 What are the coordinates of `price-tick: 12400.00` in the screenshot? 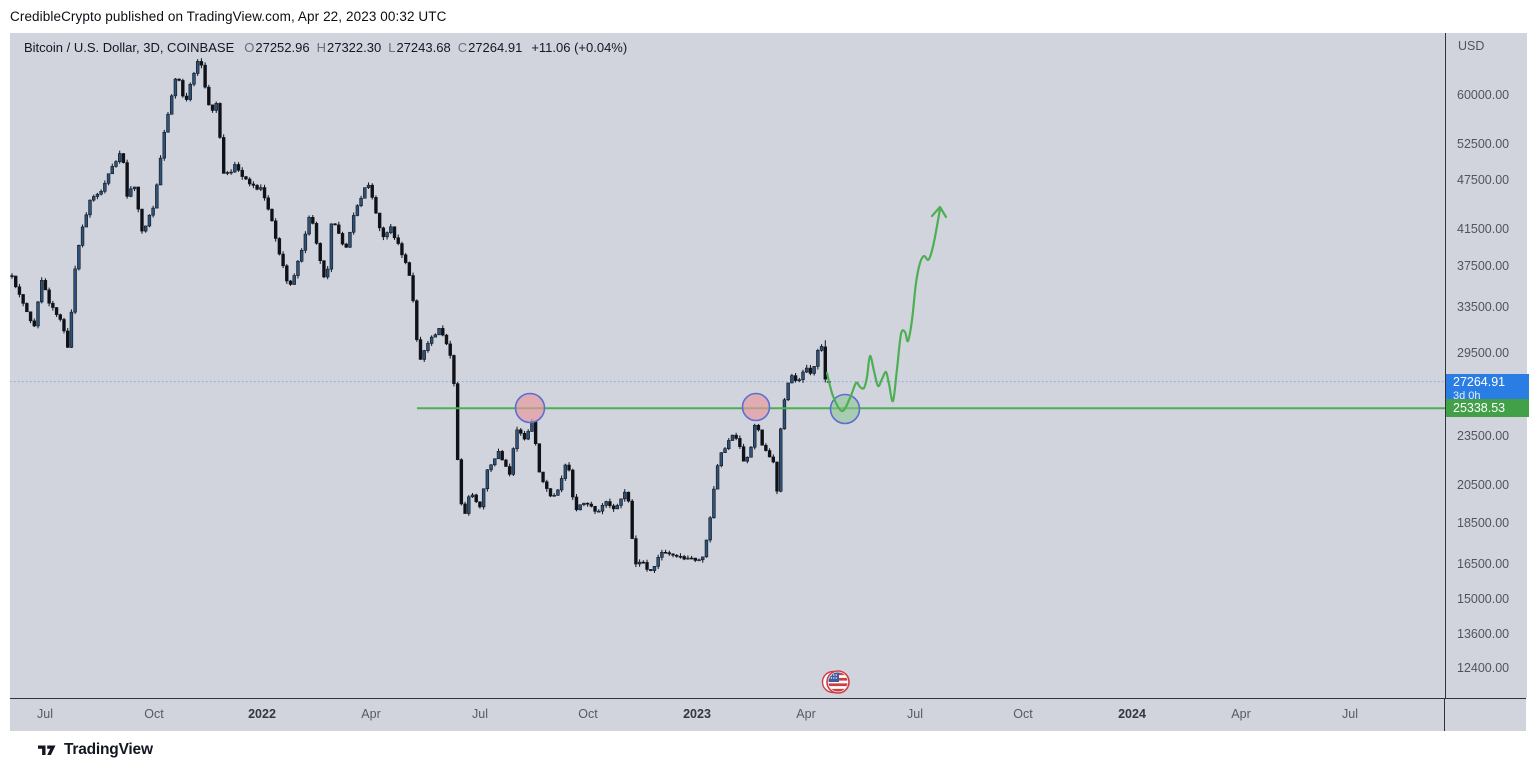 It's located at (1483, 667).